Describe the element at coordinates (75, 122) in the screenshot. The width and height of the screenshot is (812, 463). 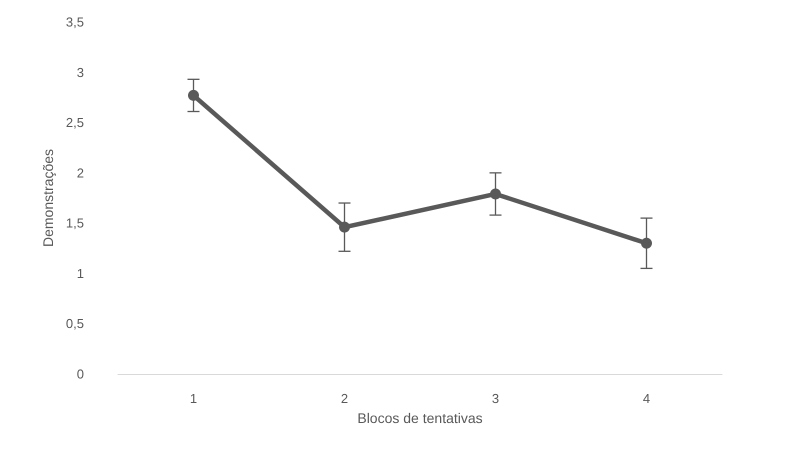
I see `y-tick-label: 2,5` at that location.